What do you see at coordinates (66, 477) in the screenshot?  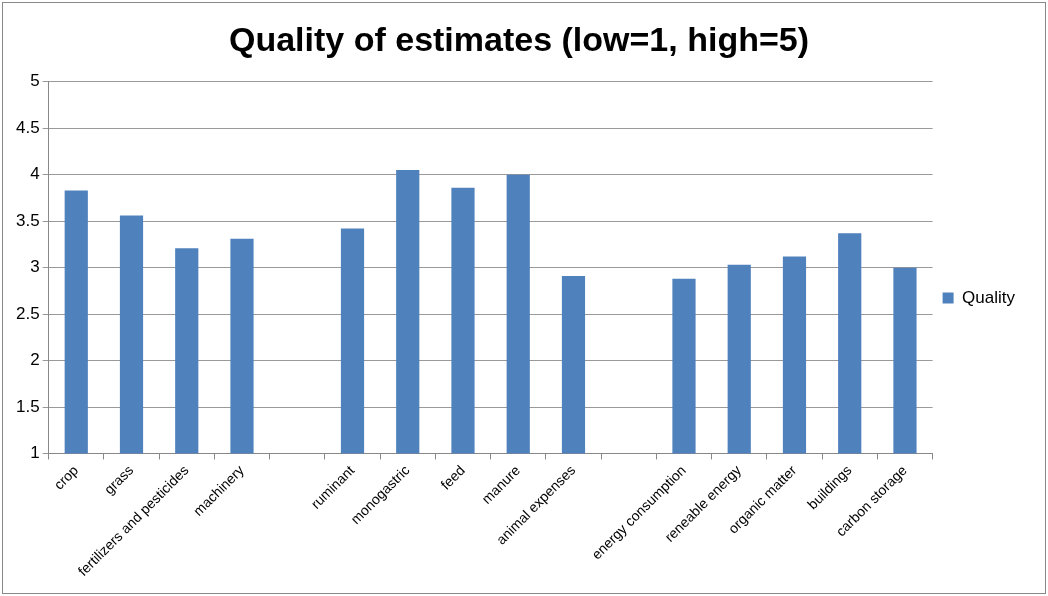 I see `x-tick-label: crop` at bounding box center [66, 477].